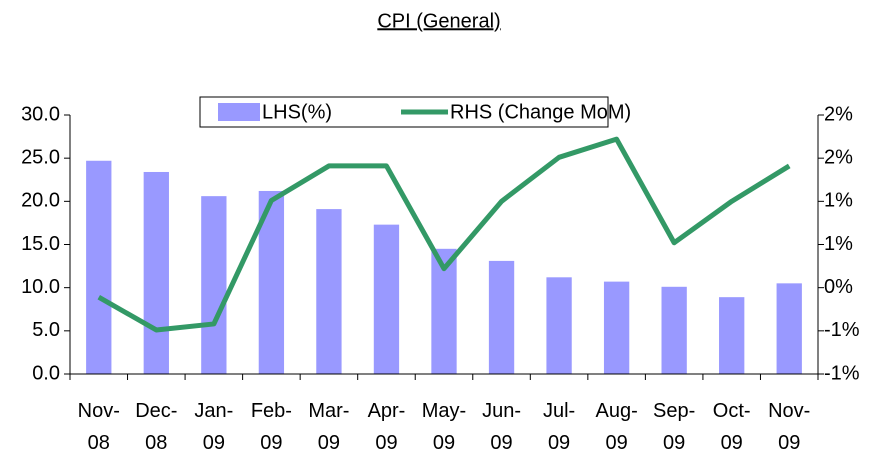 The image size is (879, 459). I want to click on y2-tick-label: 0%, so click(838, 287).